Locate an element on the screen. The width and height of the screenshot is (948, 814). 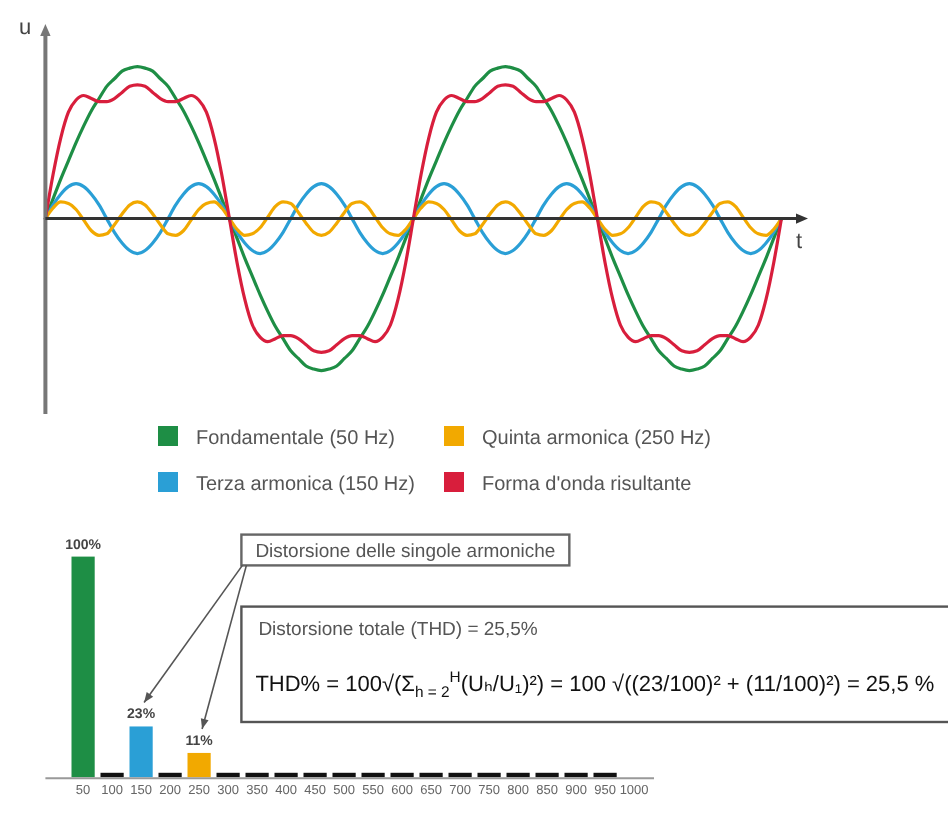
y-axis-title: u is located at coordinates (25, 28).